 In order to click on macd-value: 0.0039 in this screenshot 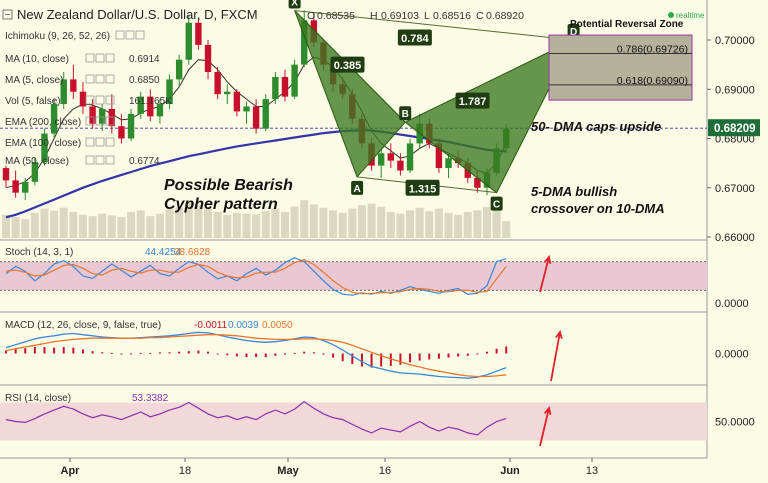, I will do `click(243, 325)`.